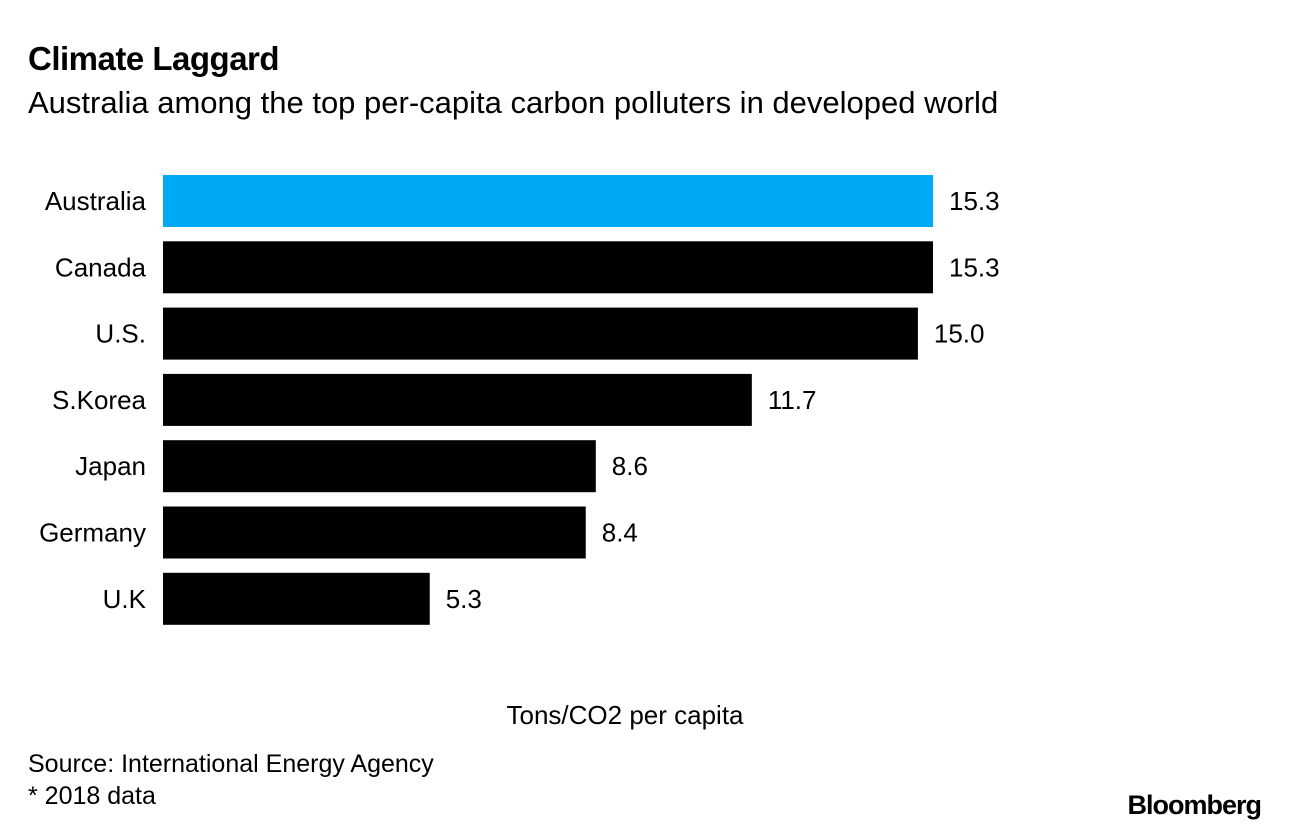 The width and height of the screenshot is (1289, 834). I want to click on footnote: * 2018 data, so click(92, 796).